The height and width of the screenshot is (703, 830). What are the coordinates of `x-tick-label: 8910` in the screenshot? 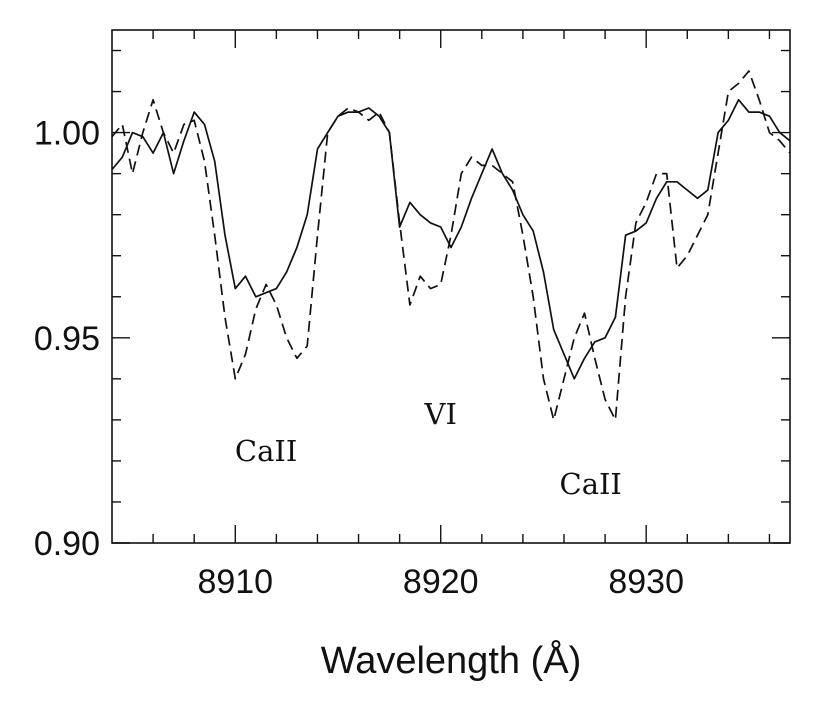 It's located at (235, 582).